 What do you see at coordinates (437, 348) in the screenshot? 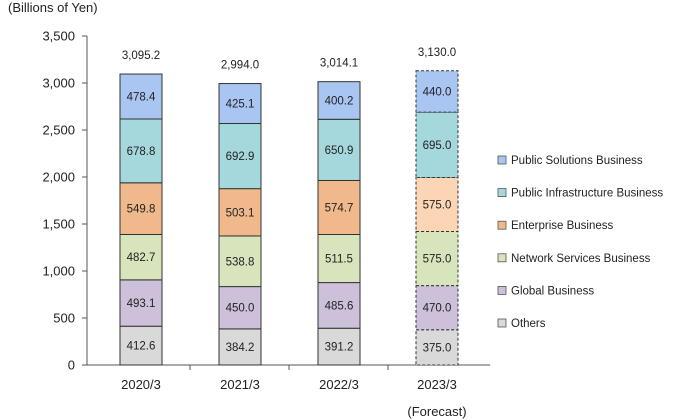
I see `bar-segment-label: 375.0` at bounding box center [437, 348].